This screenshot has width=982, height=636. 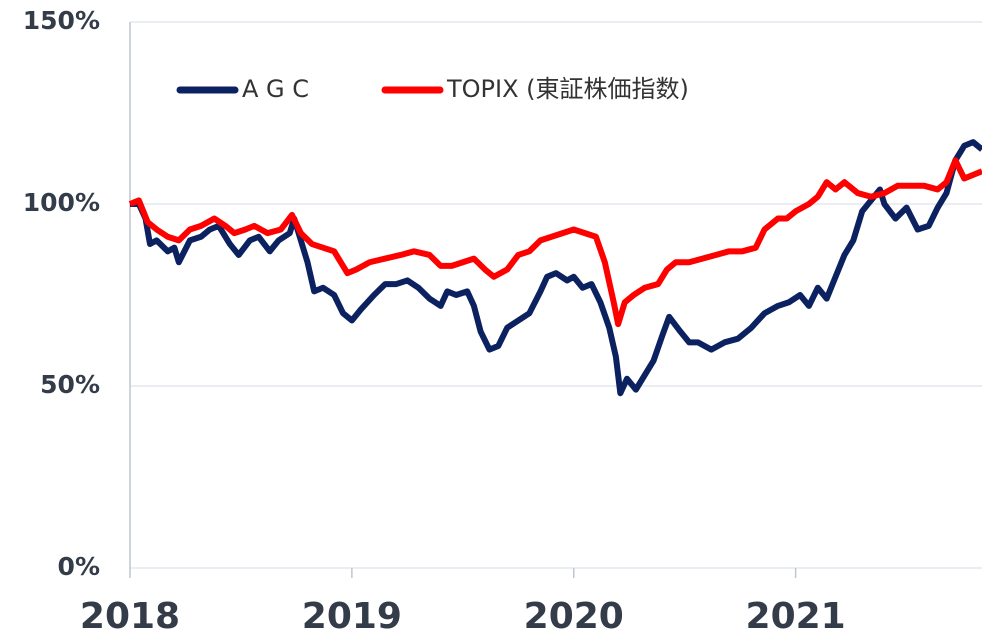 What do you see at coordinates (567, 89) in the screenshot?
I see `legend-label: TOPIX (東証株価指数)` at bounding box center [567, 89].